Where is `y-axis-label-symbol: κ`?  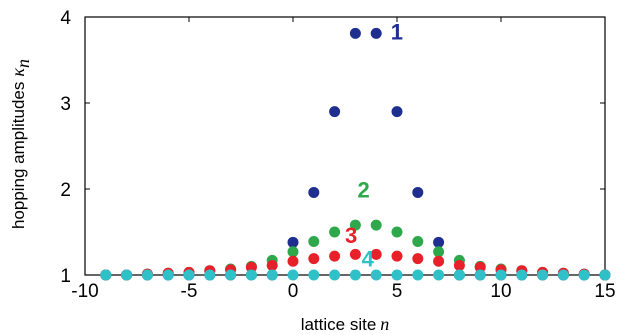
y-axis-label-symbol: κ is located at coordinates (18, 72).